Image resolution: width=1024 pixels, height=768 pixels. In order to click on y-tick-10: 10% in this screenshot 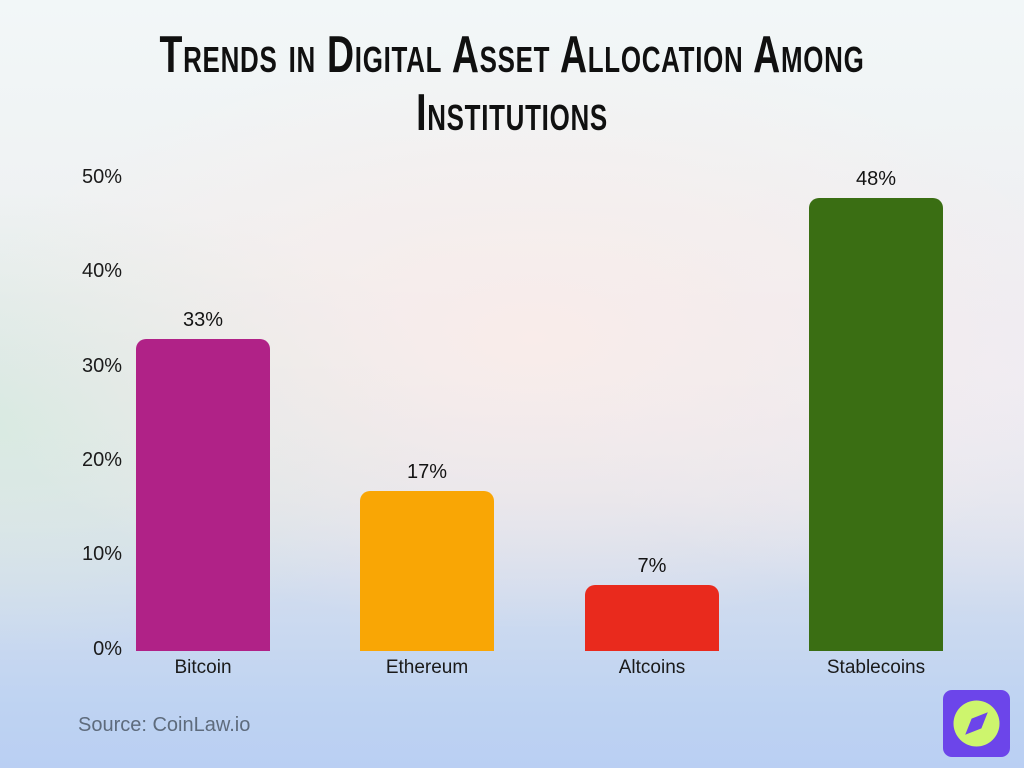, I will do `click(101, 554)`.